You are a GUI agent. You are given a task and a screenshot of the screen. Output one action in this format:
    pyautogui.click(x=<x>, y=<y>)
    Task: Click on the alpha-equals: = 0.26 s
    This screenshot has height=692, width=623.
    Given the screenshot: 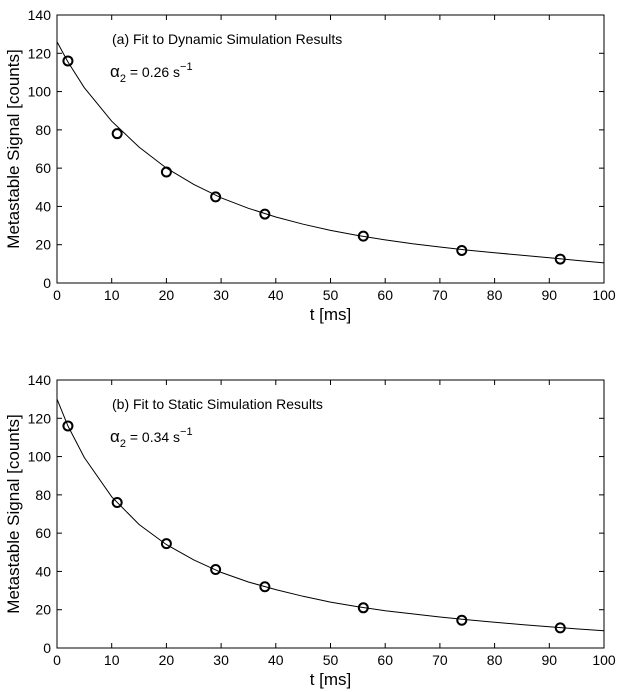 What is the action you would take?
    pyautogui.click(x=153, y=72)
    